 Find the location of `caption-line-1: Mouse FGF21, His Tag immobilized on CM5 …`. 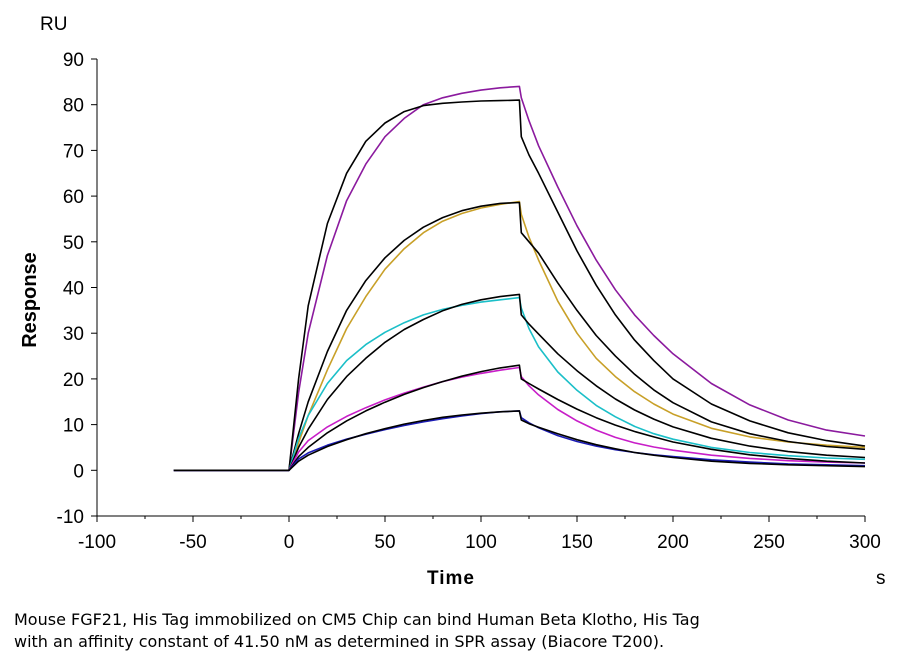

caption-line-1: Mouse FGF21, His Tag immobilized on CM5 … is located at coordinates (357, 619).